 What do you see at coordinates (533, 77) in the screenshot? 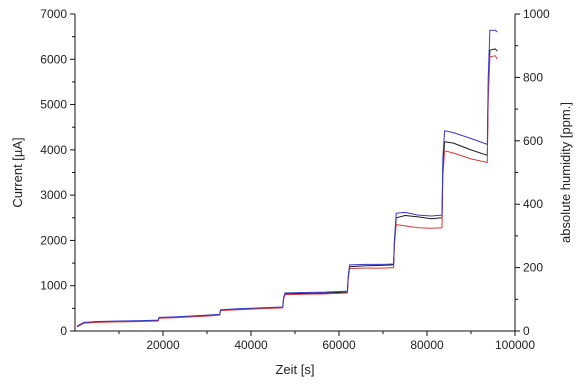
I see `y2-tick-label: 800` at bounding box center [533, 77].